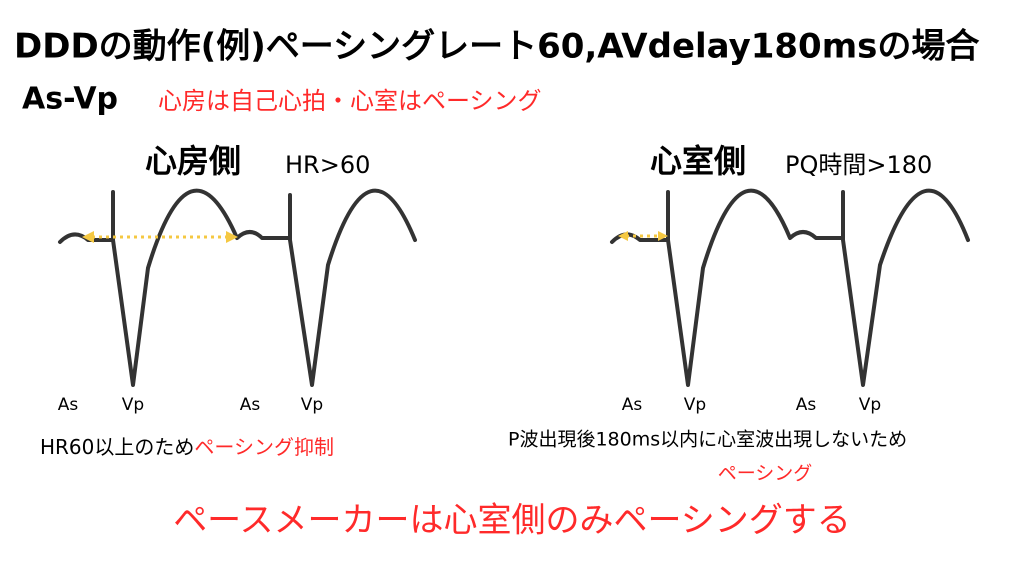 This screenshot has width=1024, height=576. I want to click on panel-caption: HR60以上のためペーシング抑制, so click(187, 447).